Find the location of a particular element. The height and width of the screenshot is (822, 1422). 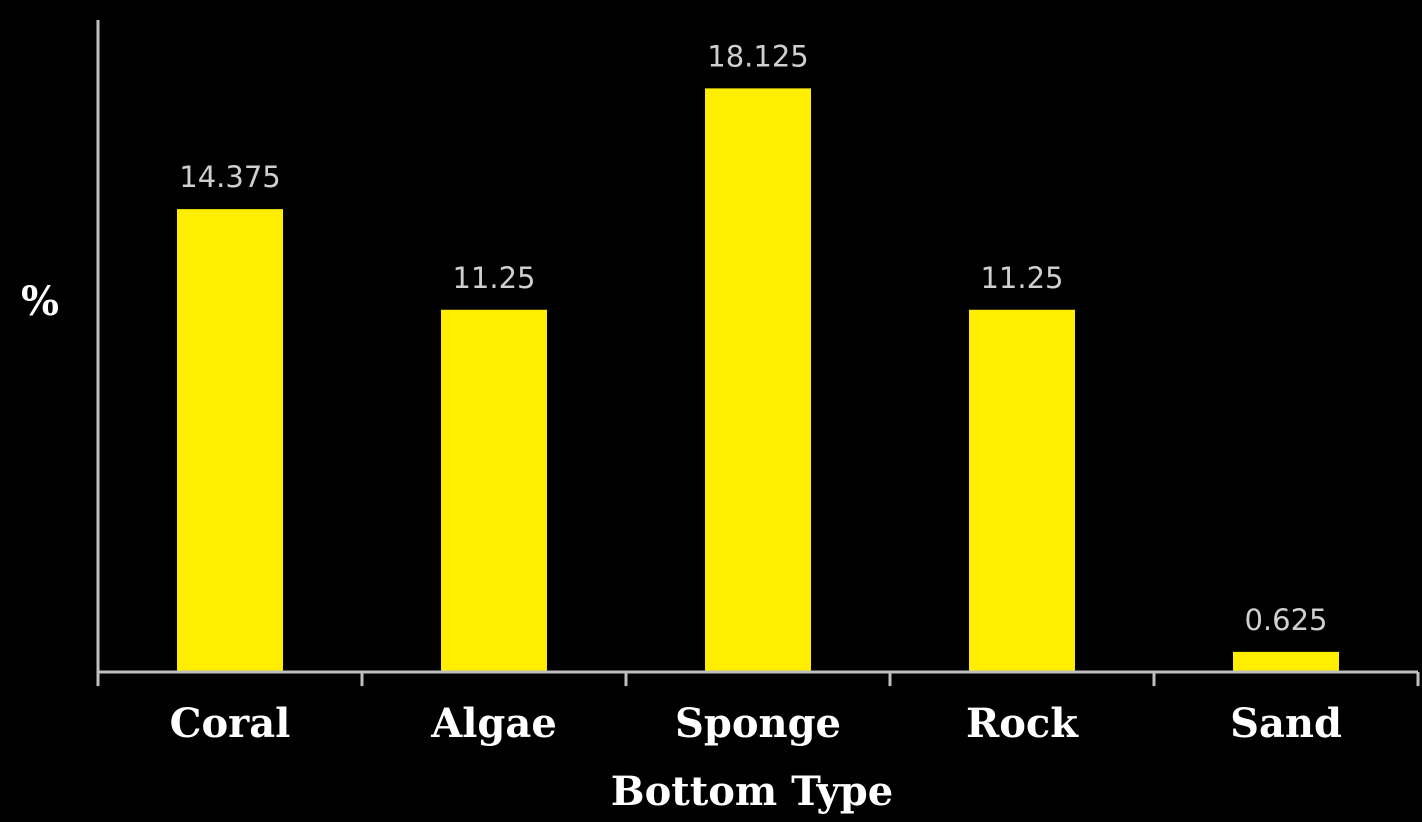

data-label-sponge: 18.125 is located at coordinates (757, 56).